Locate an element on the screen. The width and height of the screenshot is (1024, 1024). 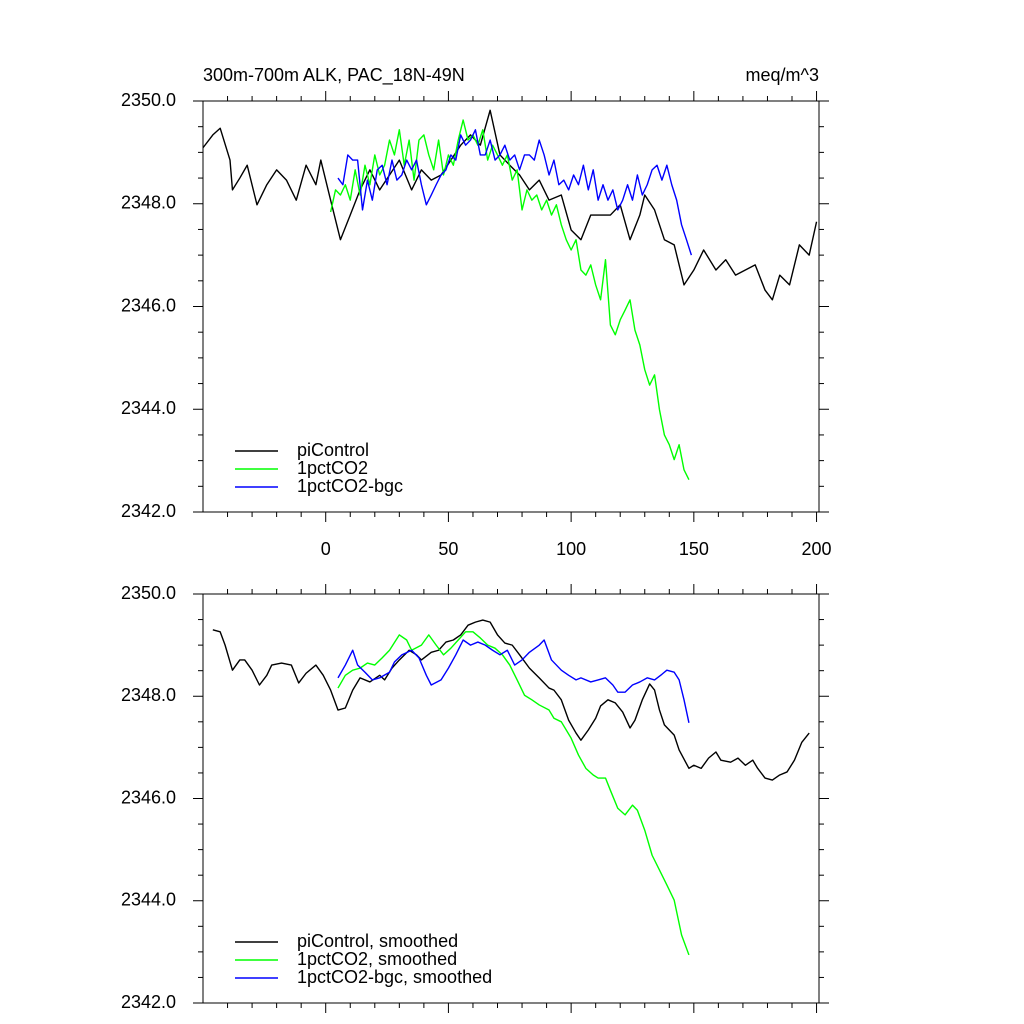
x-tick-label: 100 is located at coordinates (571, 549).